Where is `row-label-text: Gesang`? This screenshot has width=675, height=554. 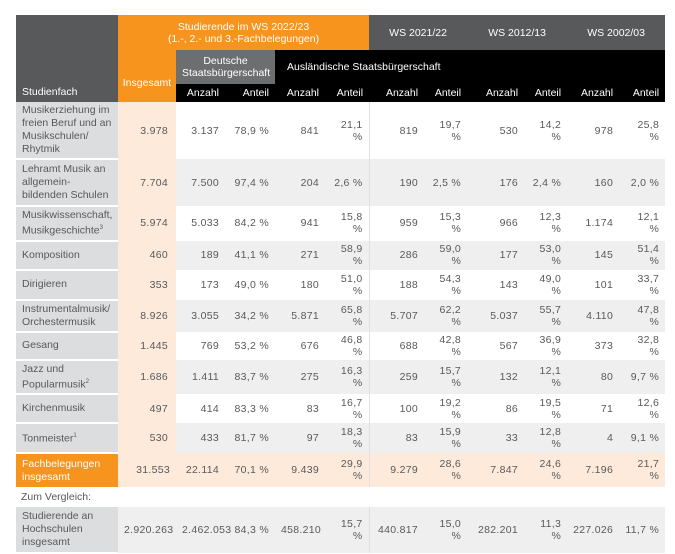
row-label-text: Gesang is located at coordinates (40, 345).